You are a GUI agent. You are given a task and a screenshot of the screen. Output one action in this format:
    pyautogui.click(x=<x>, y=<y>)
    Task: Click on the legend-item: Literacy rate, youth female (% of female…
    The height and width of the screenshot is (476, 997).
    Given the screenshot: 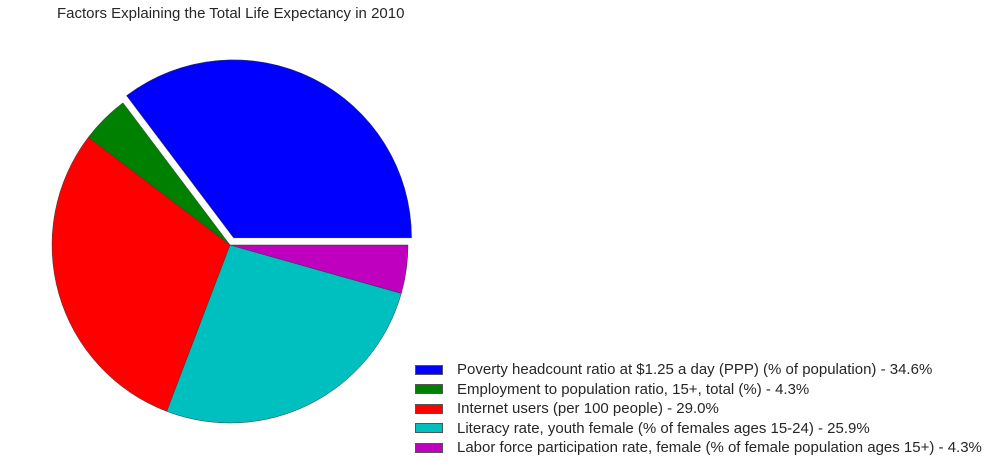 What is the action you would take?
    pyautogui.click(x=698, y=429)
    